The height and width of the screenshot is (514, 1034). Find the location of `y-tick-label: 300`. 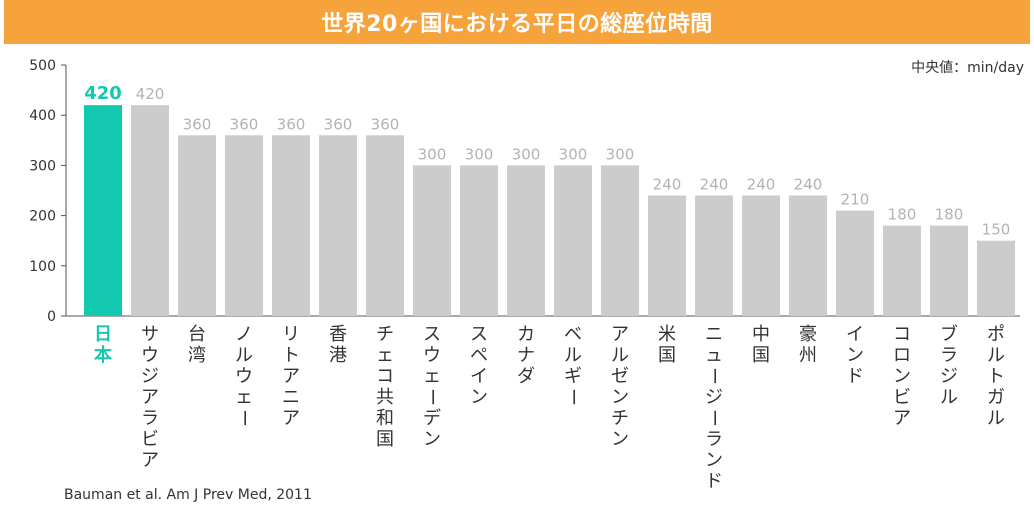

y-tick-label: 300 is located at coordinates (42, 166).